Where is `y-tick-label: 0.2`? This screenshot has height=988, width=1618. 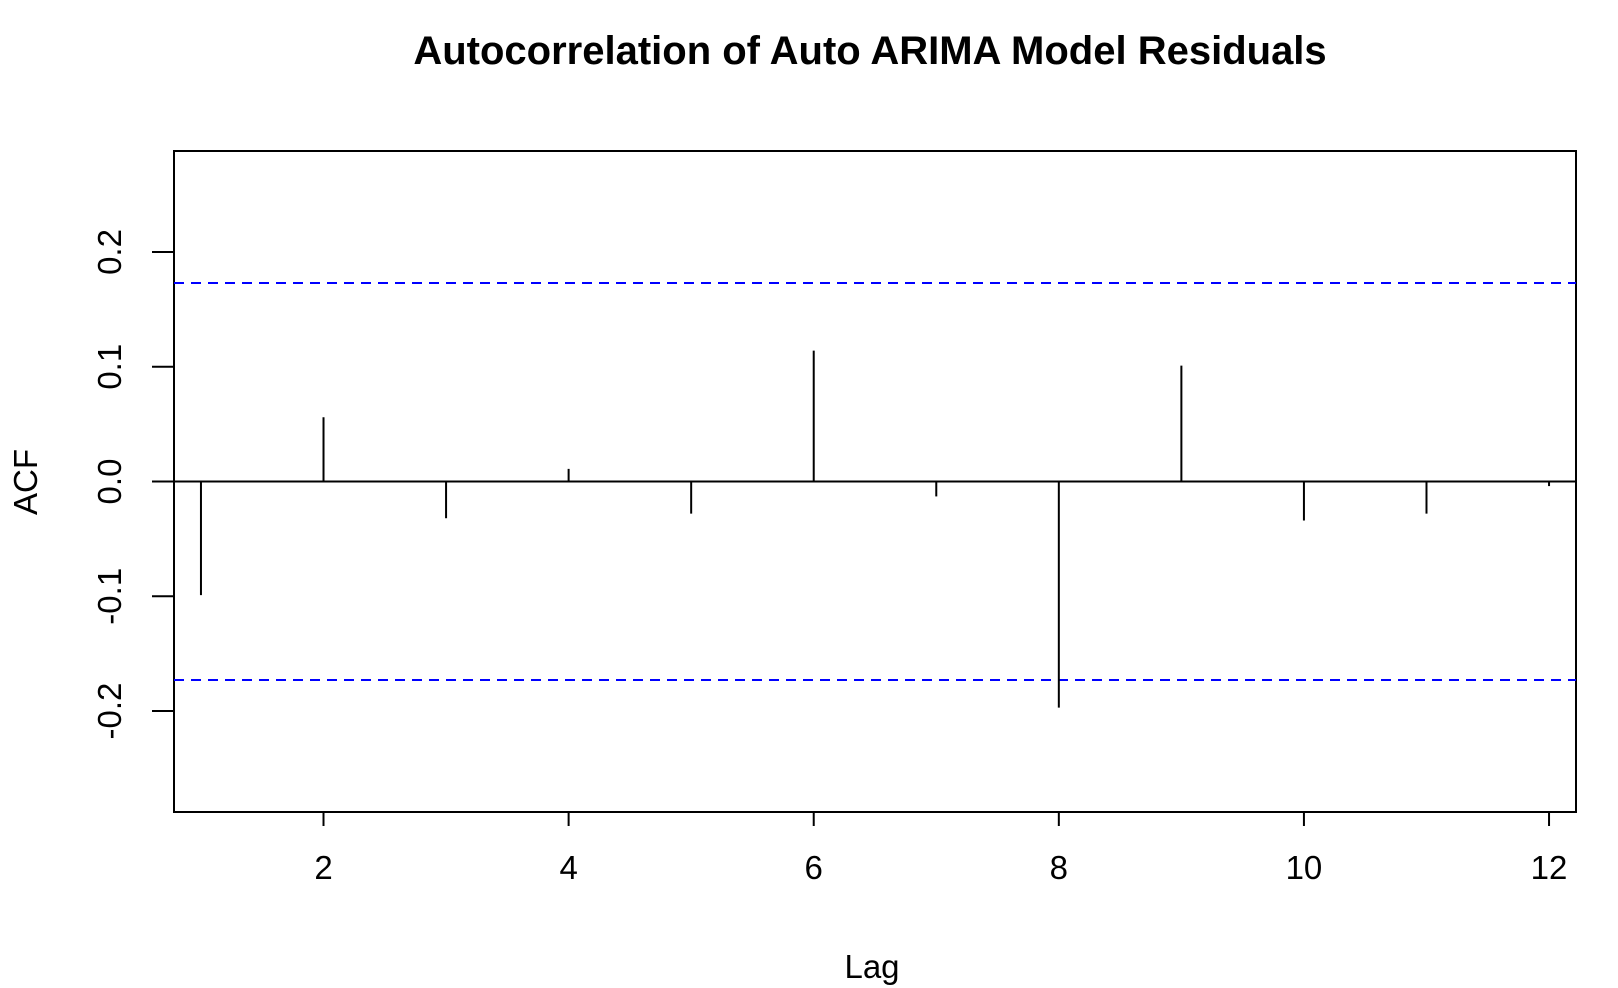 y-tick-label: 0.2 is located at coordinates (109, 252).